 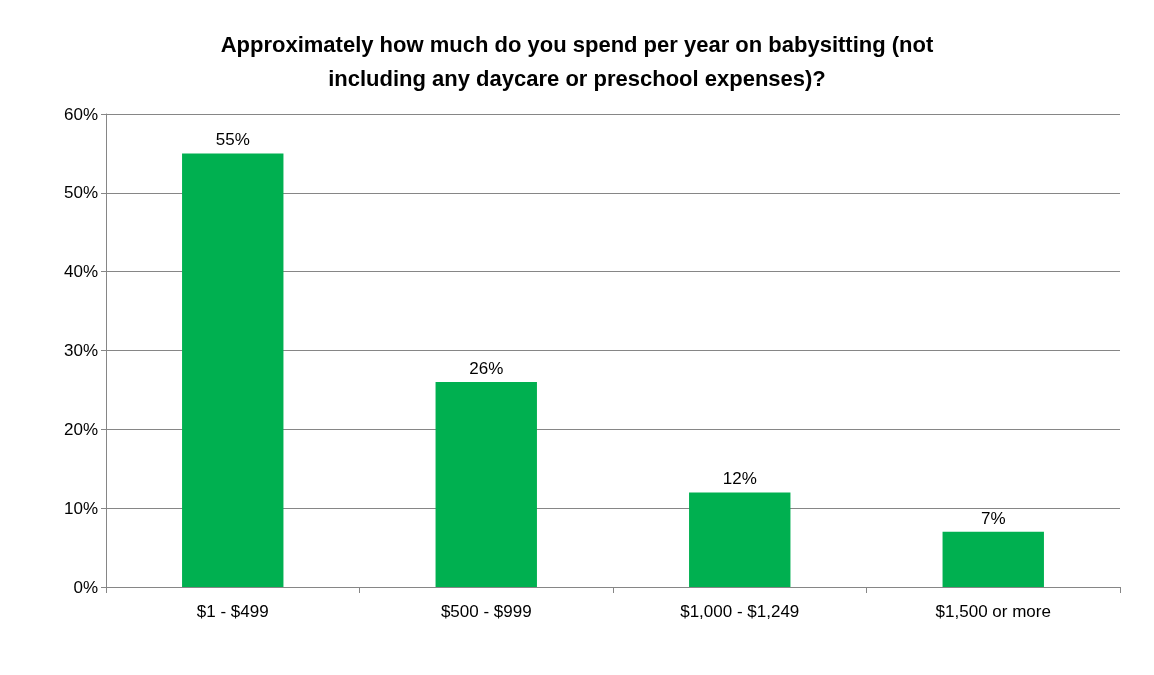 What do you see at coordinates (80, 272) in the screenshot?
I see `y-tick-label: 40%` at bounding box center [80, 272].